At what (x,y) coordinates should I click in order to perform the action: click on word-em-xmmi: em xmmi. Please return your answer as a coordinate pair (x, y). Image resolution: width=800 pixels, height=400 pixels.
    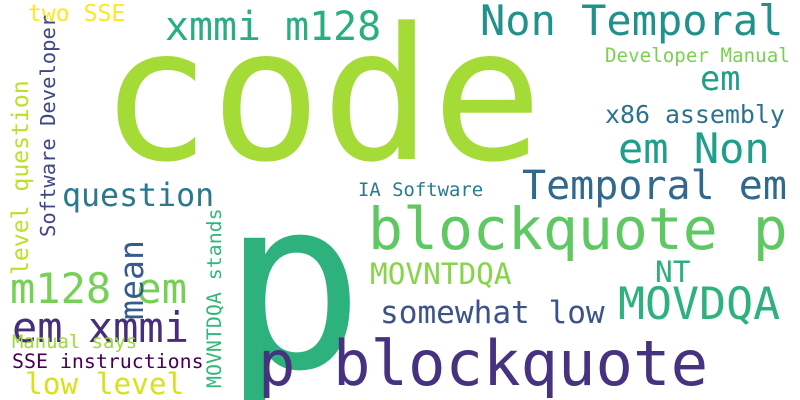
    Looking at the image, I should click on (101, 327).